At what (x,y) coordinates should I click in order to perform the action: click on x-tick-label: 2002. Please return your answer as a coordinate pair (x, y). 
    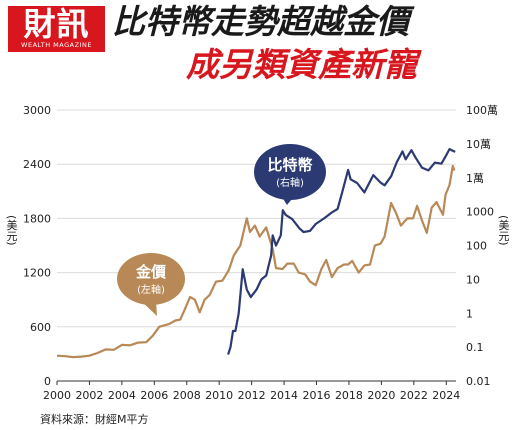
    Looking at the image, I should click on (89, 395).